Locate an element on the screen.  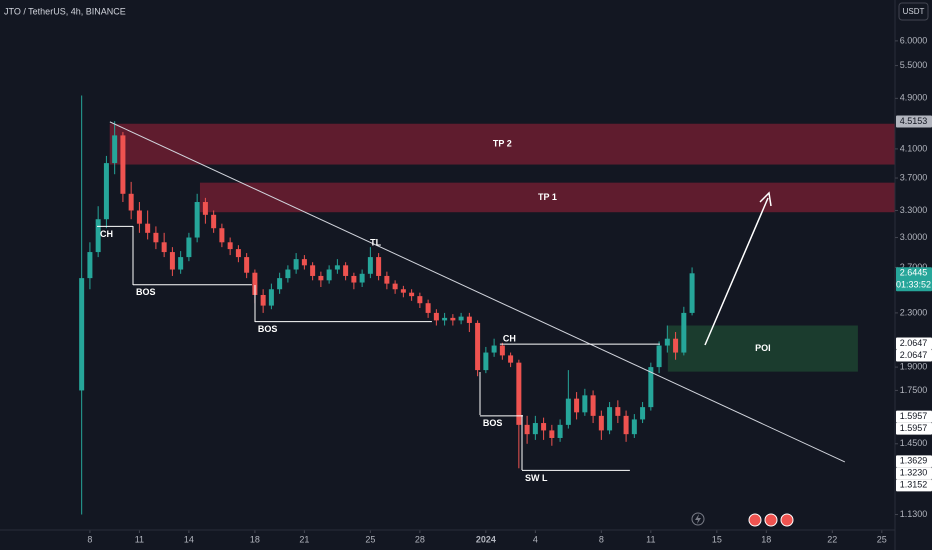
x-tick-label: 4 is located at coordinates (535, 539).